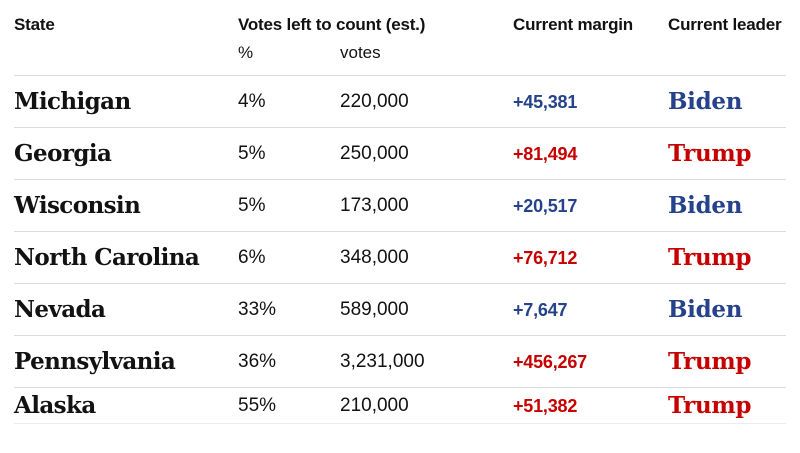 The image size is (800, 453). I want to click on margin-cell: +81,494, so click(545, 153).